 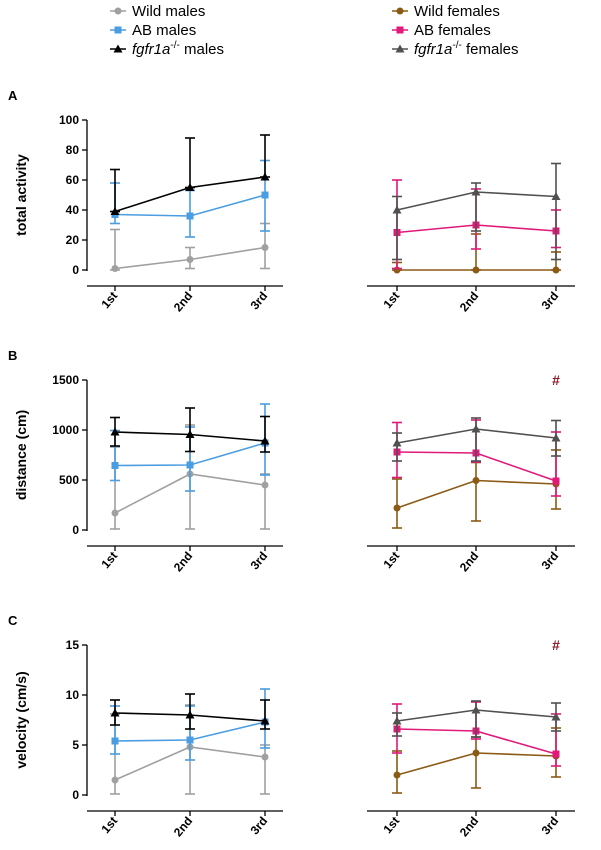 What do you see at coordinates (466, 49) in the screenshot?
I see `legend-label: fgfr1a-/- females` at bounding box center [466, 49].